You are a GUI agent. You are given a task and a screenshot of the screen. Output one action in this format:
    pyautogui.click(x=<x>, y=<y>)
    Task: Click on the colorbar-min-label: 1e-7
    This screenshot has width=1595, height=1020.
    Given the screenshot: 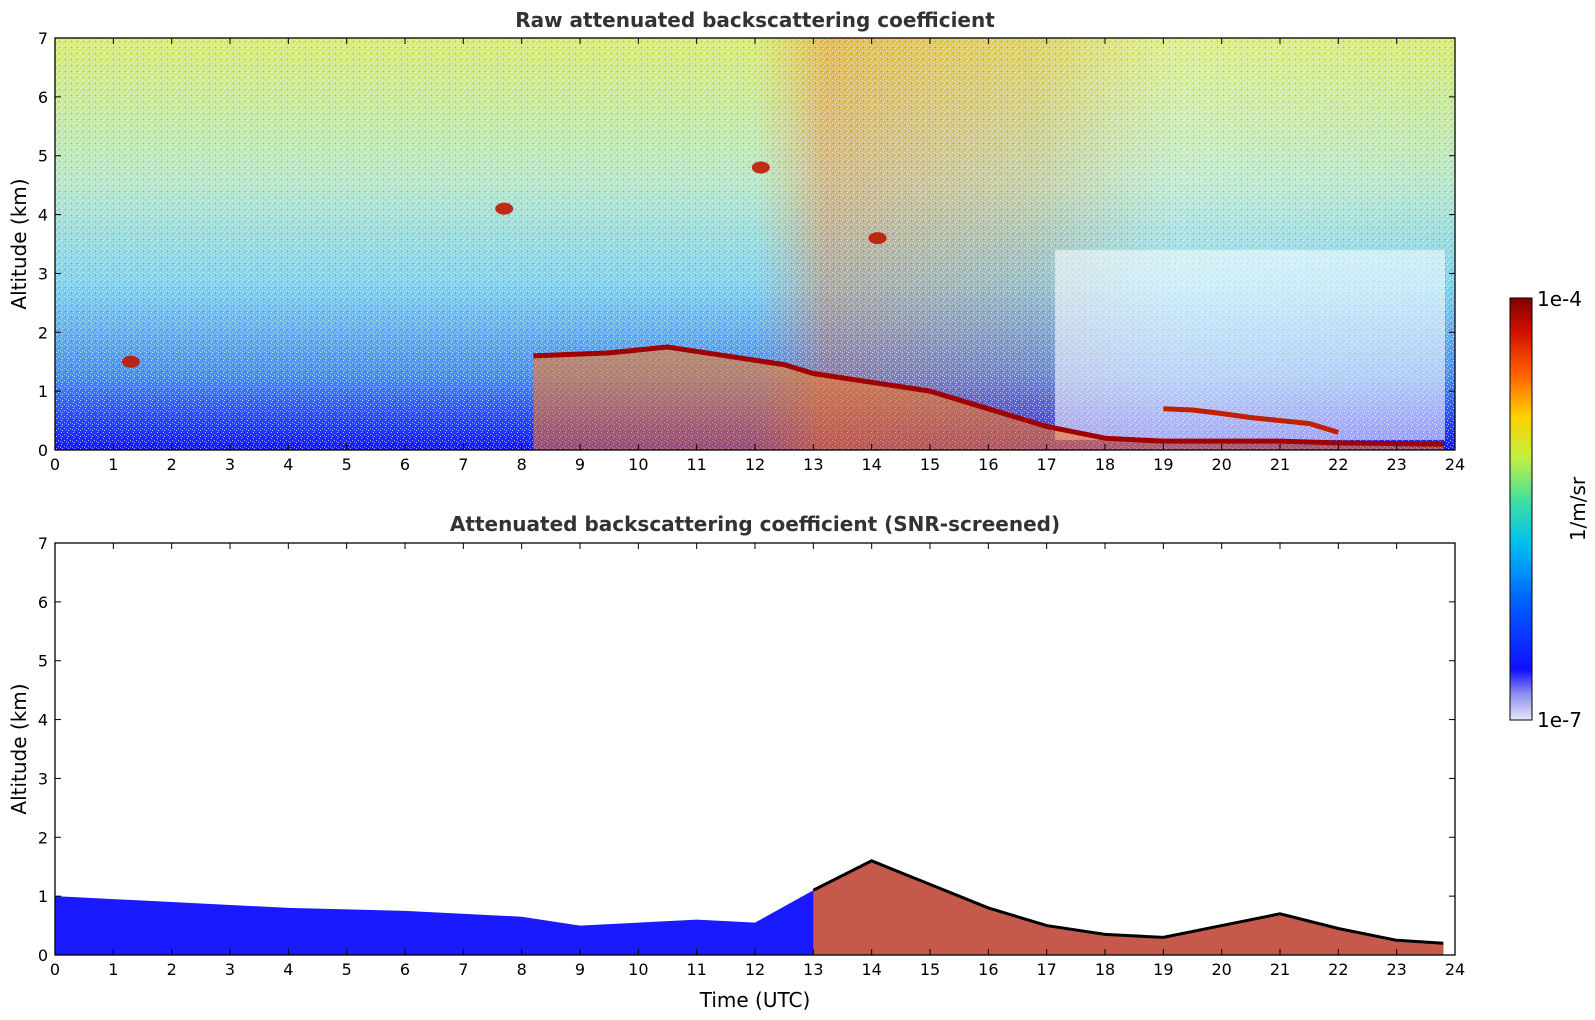 What is the action you would take?
    pyautogui.click(x=1559, y=720)
    